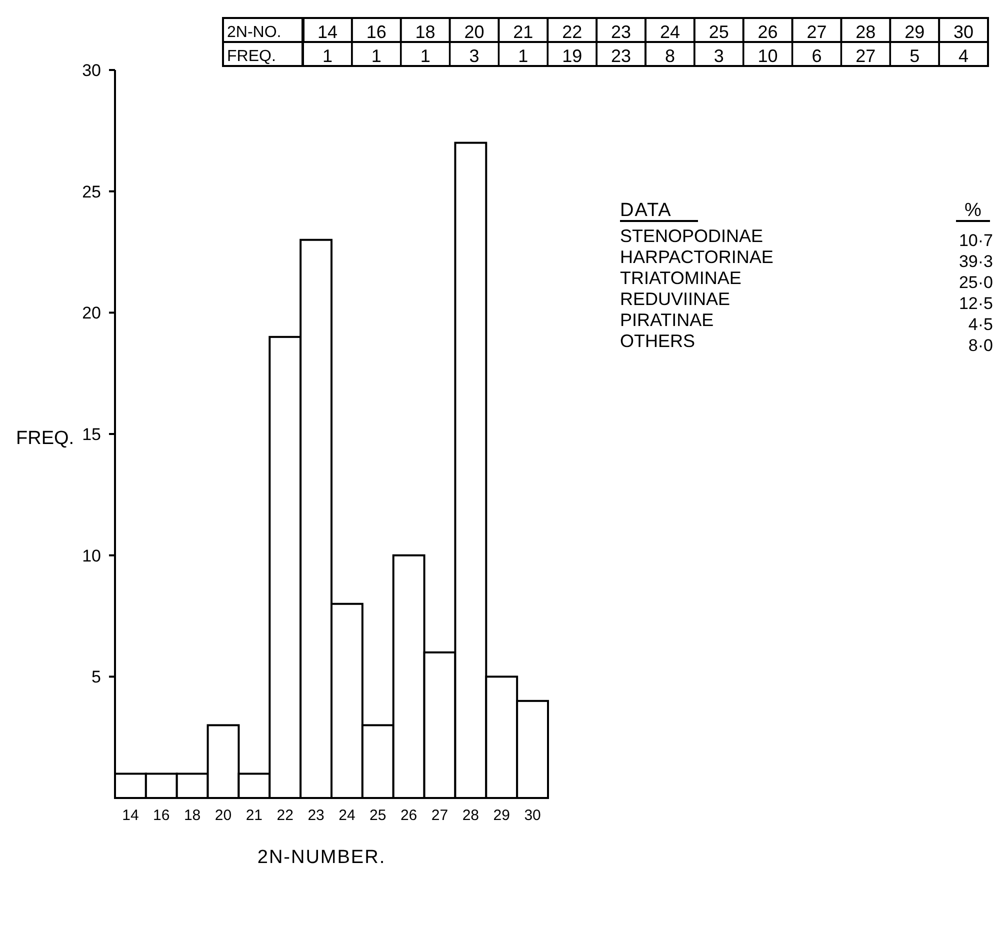 The width and height of the screenshot is (1000, 941). What do you see at coordinates (975, 240) in the screenshot?
I see `text: 10·7` at bounding box center [975, 240].